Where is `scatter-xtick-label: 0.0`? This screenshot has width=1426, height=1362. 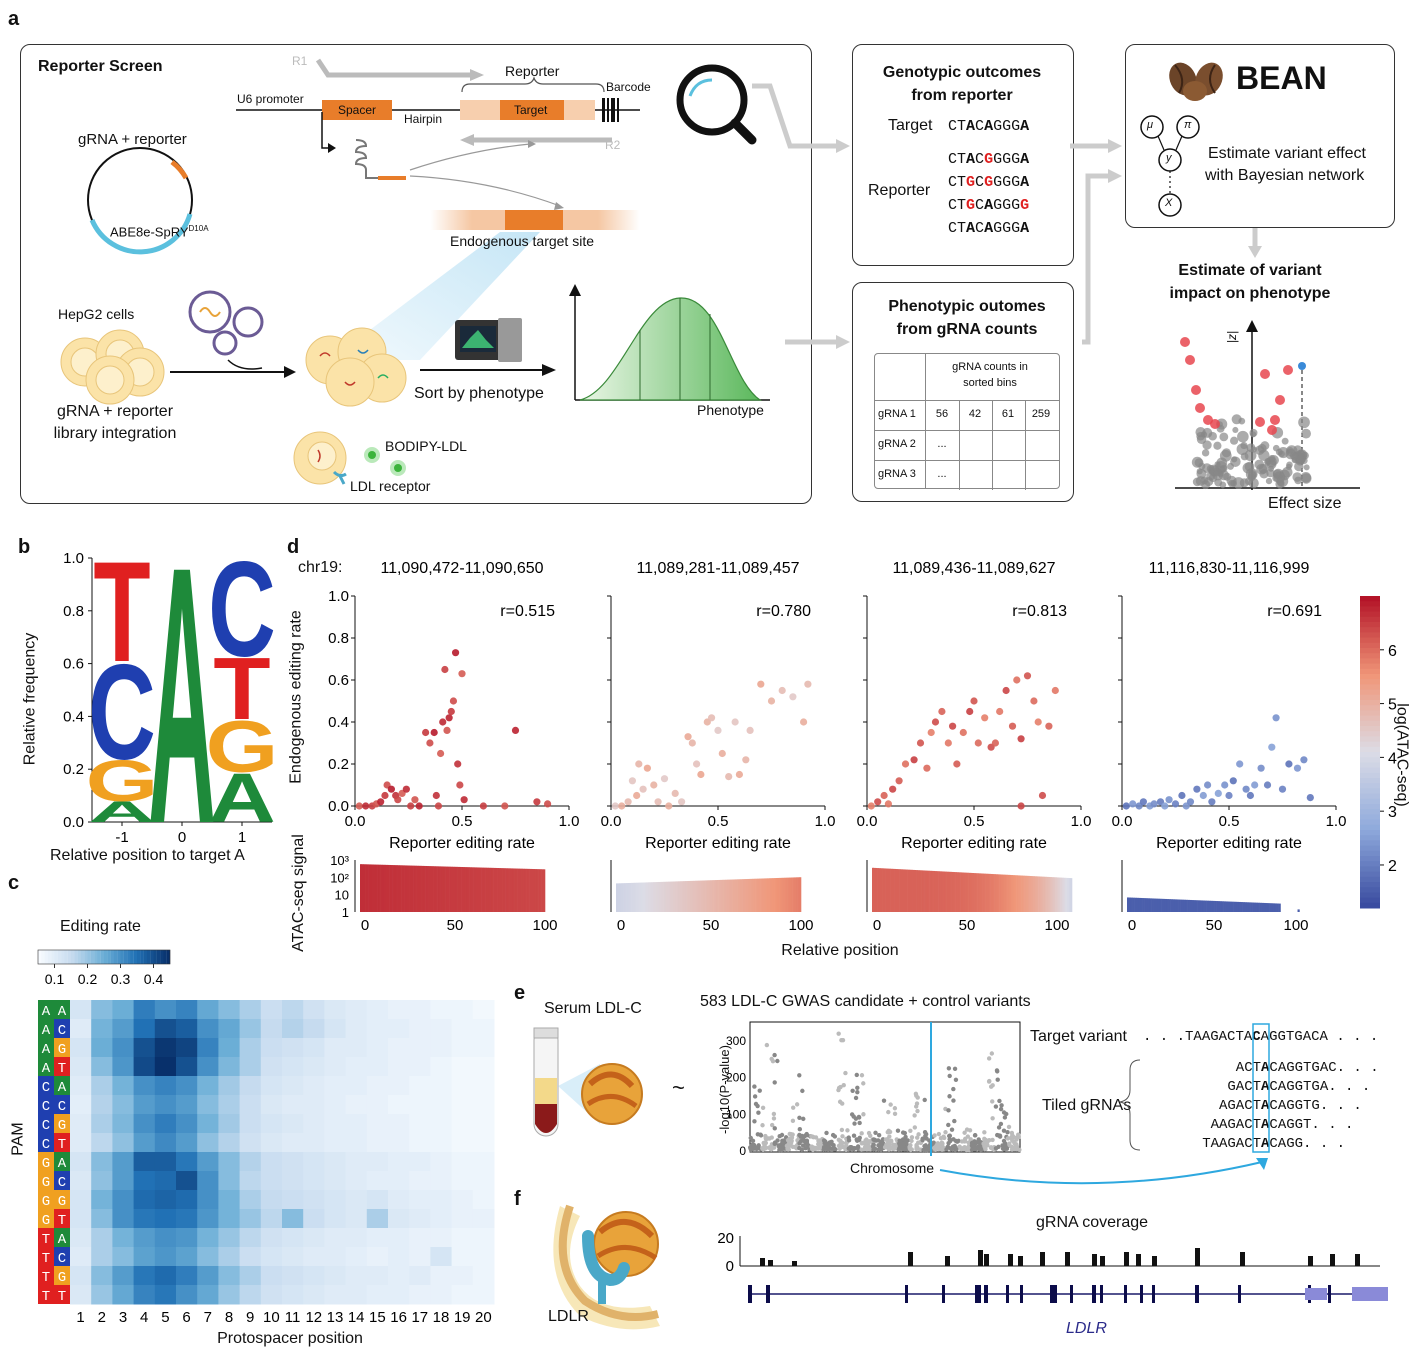 scatter-xtick-label: 0.0 is located at coordinates (355, 821).